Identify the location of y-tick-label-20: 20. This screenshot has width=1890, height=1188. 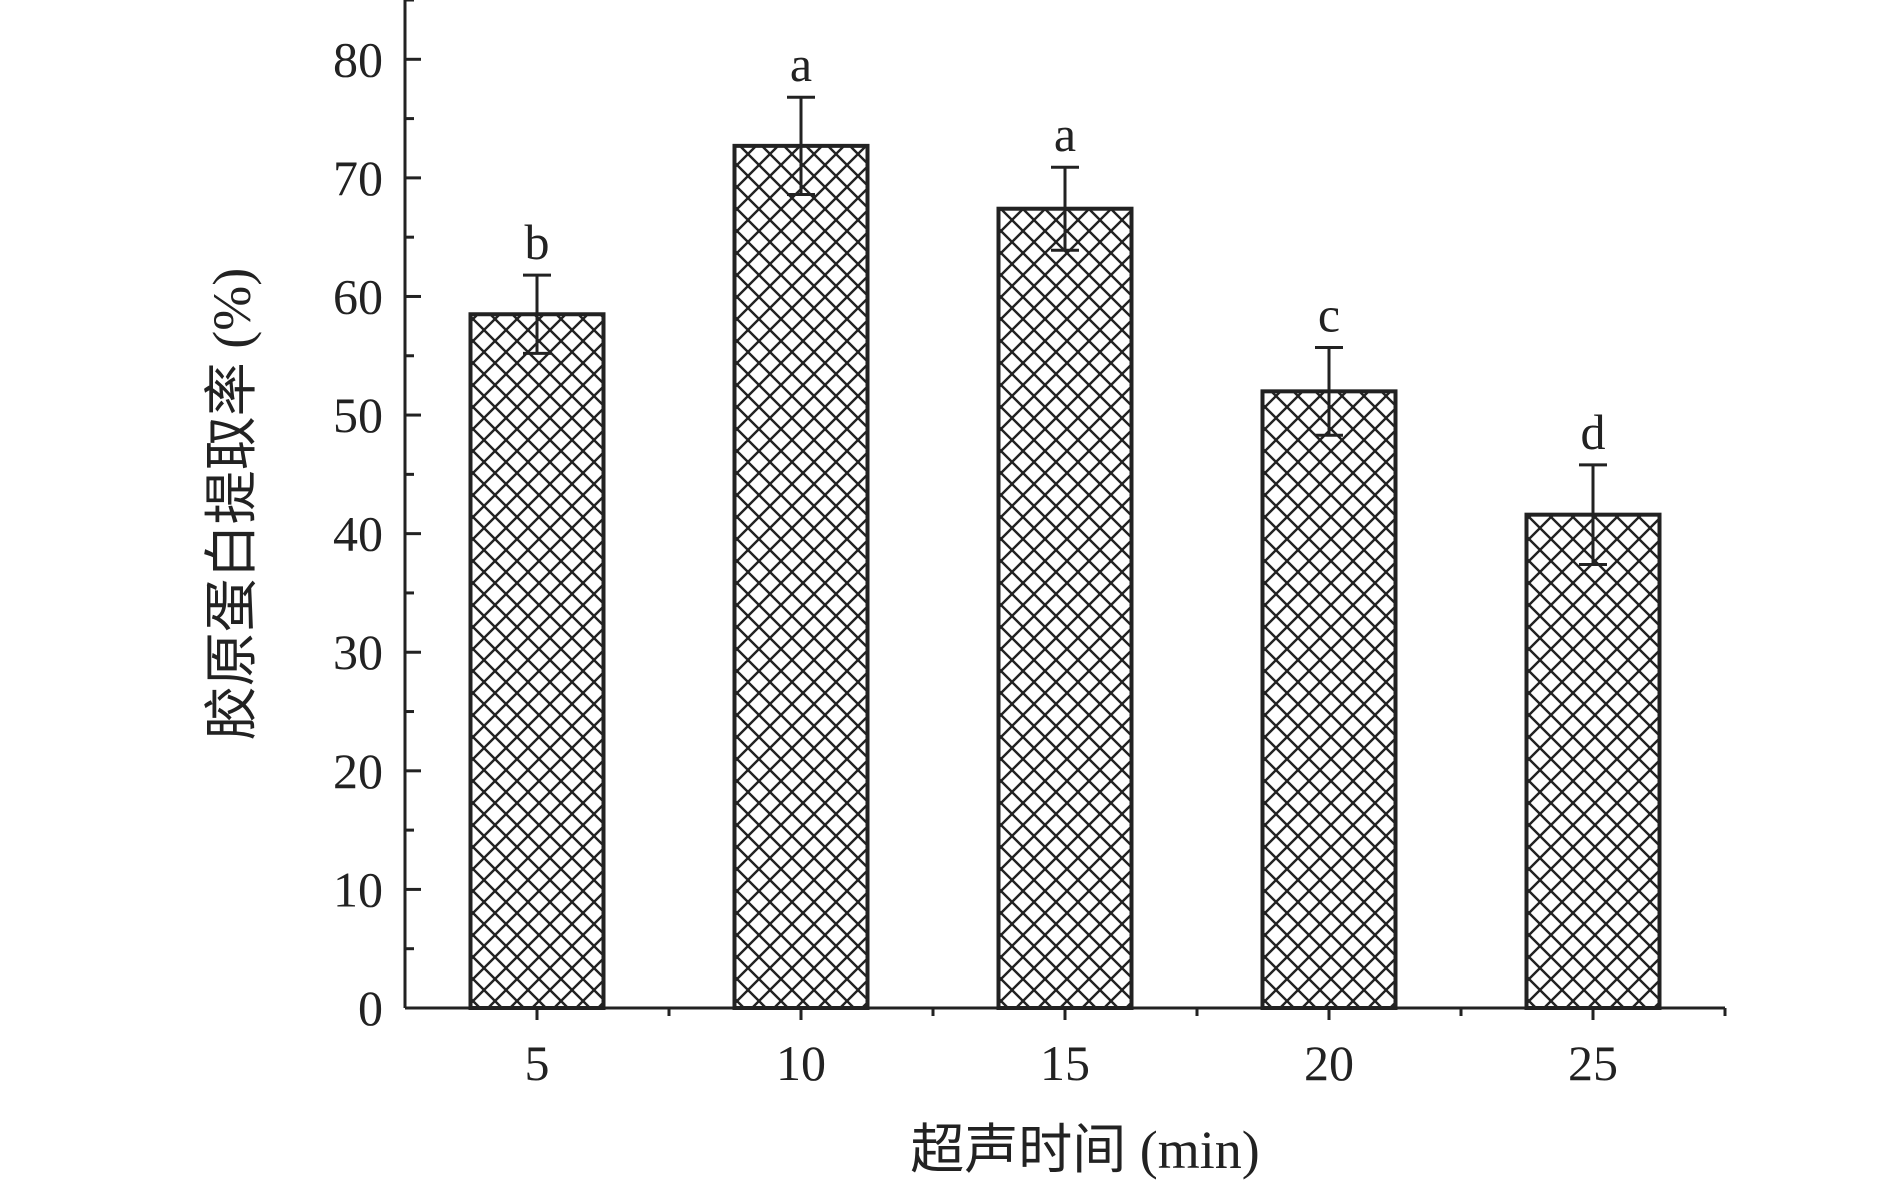
(358, 771).